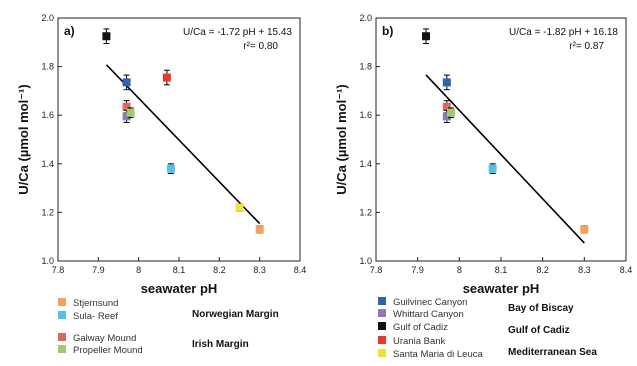 Image resolution: width=637 pixels, height=366 pixels. What do you see at coordinates (365, 67) in the screenshot?
I see `panel-b-y-tick-label: 1.8` at bounding box center [365, 67].